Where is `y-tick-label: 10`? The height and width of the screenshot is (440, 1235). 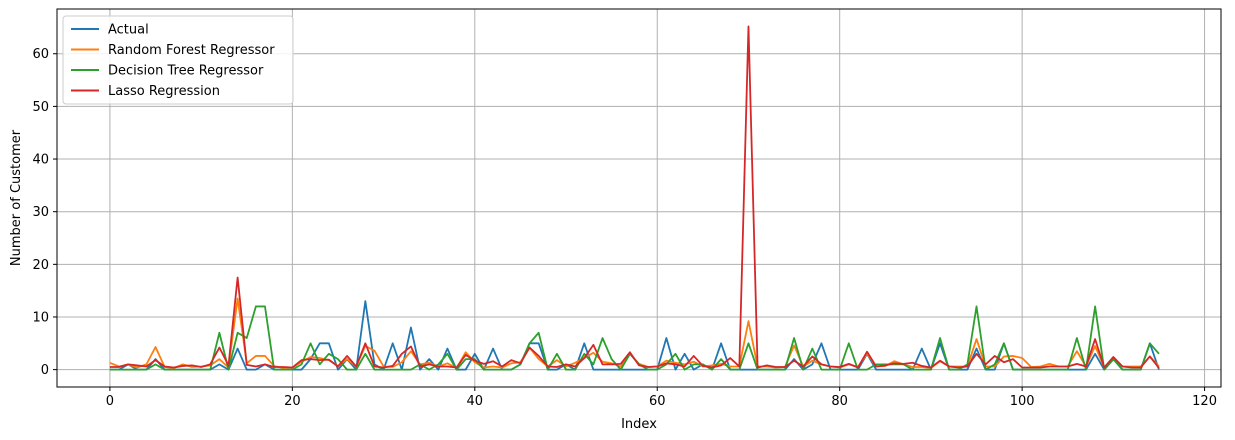 y-tick-label: 10 is located at coordinates (40, 317).